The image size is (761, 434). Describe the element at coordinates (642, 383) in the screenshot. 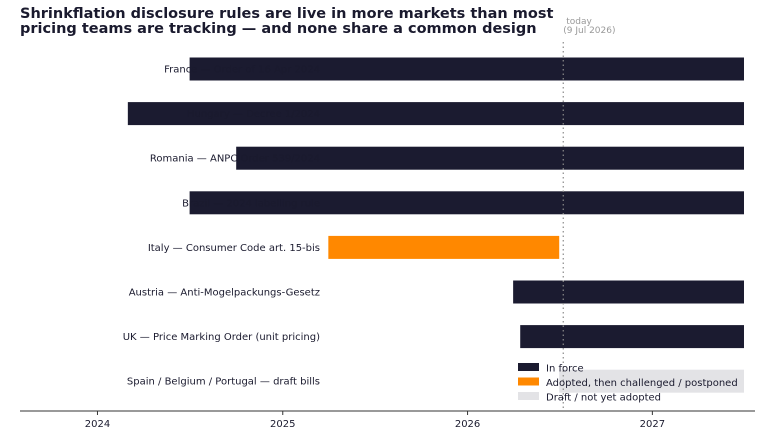

I see `legend-label: Adopted, then challenged / postponed` at that location.